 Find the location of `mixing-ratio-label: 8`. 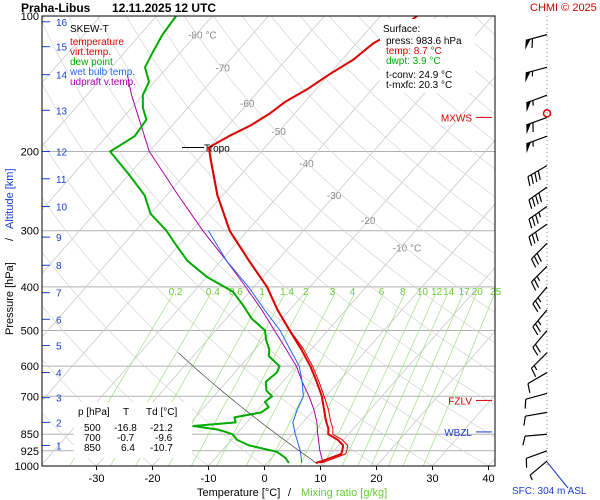

mixing-ratio-label: 8 is located at coordinates (403, 292).